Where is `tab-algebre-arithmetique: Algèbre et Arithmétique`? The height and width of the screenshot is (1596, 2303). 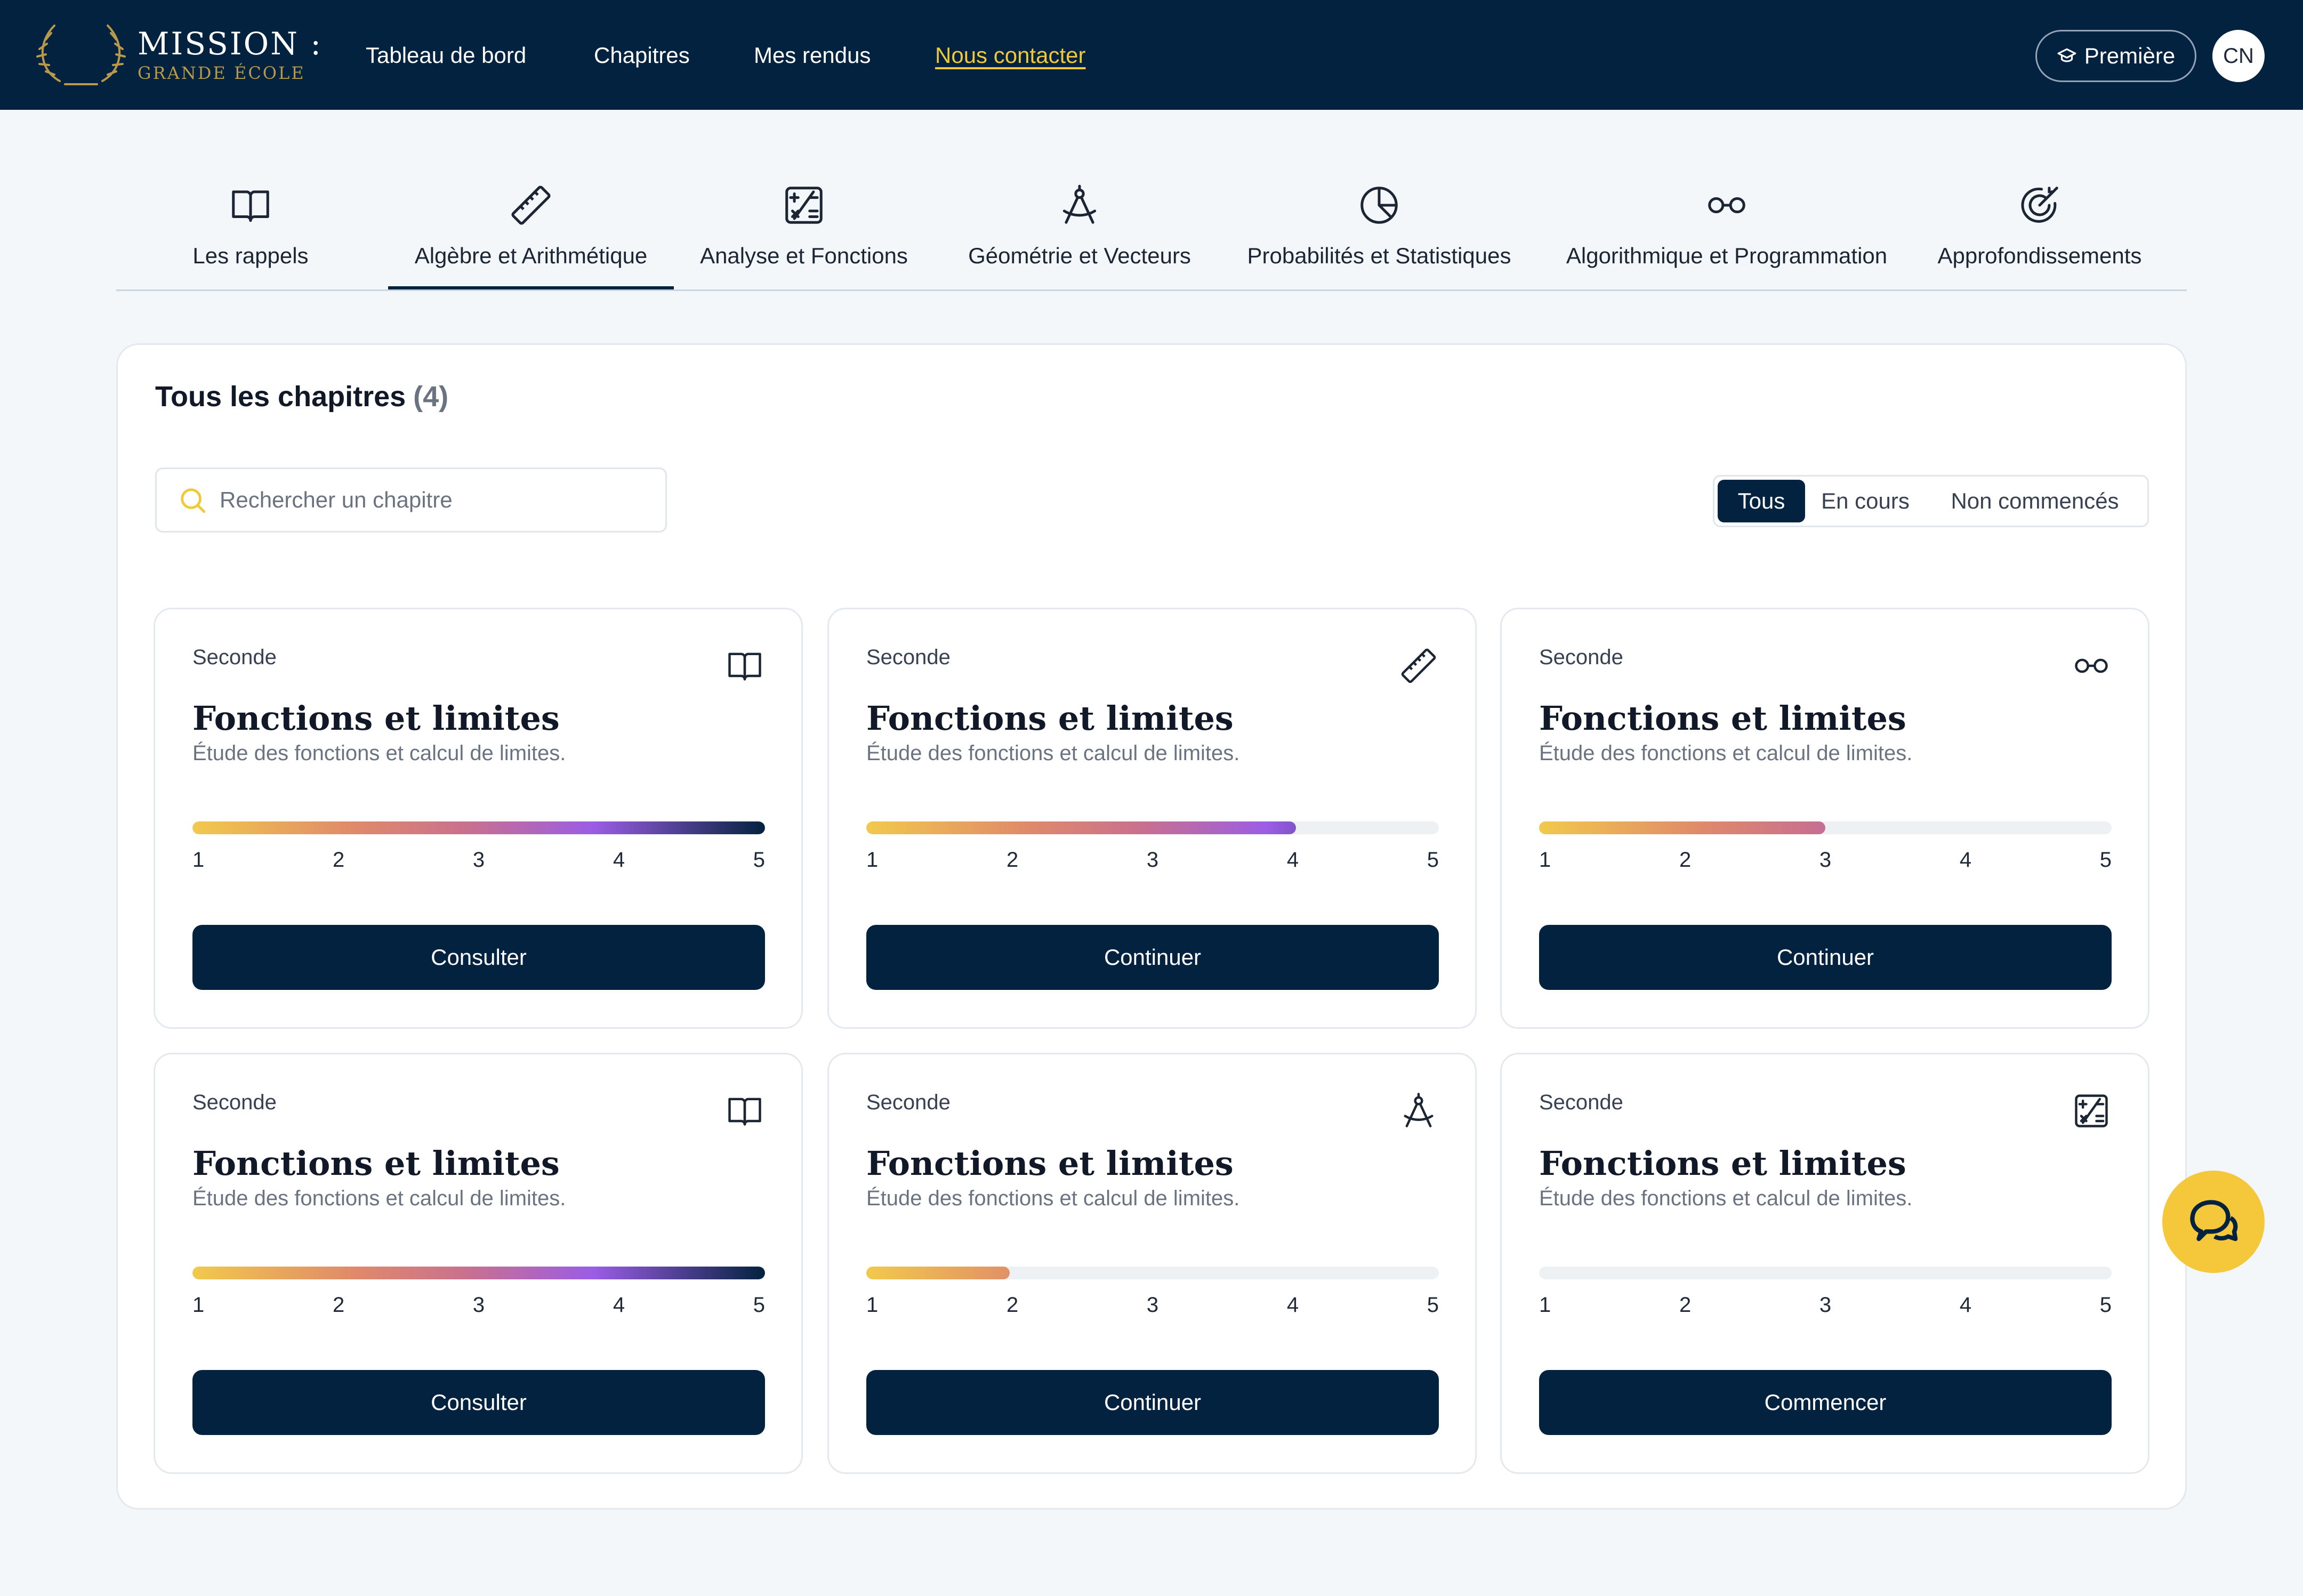 tab-algebre-arithmetique: Algèbre et Arithmétique is located at coordinates (531, 231).